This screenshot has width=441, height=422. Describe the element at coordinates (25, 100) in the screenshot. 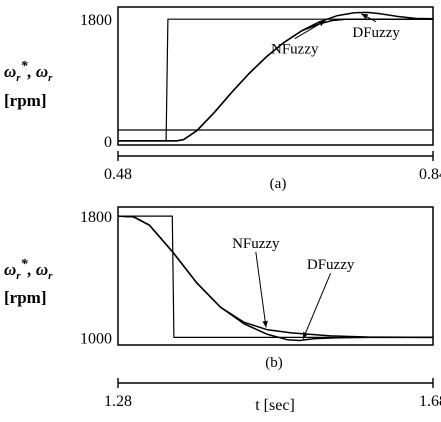

I see `panel-a-ylabel-unit: [rpm]` at that location.